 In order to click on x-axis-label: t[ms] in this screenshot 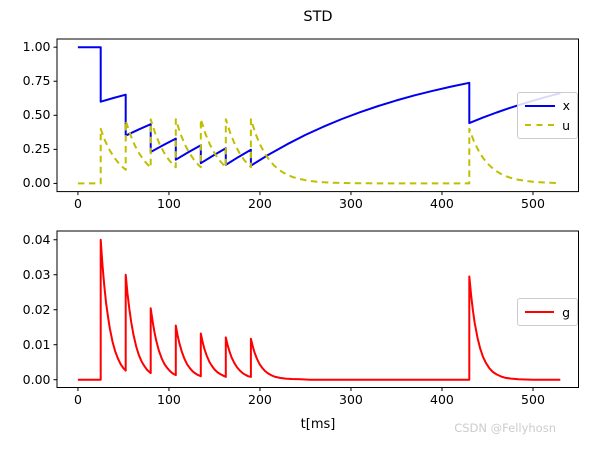, I will do `click(318, 424)`.